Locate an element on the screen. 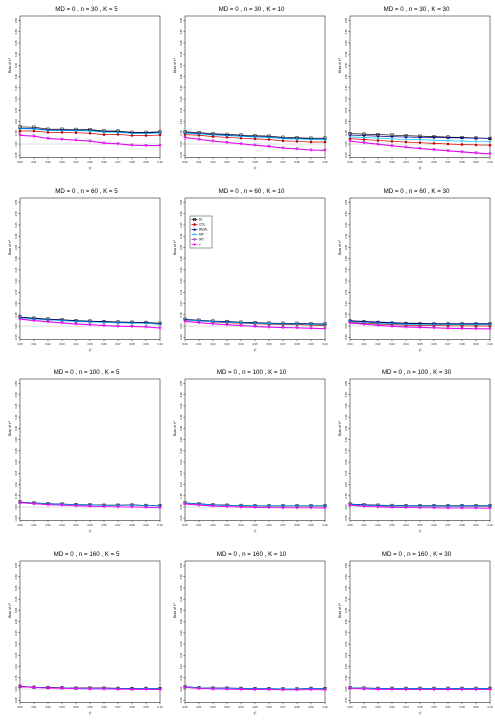 The image size is (495, 726). chart-title: MD = 0 , n = 60 , K = 30 is located at coordinates (417, 191).